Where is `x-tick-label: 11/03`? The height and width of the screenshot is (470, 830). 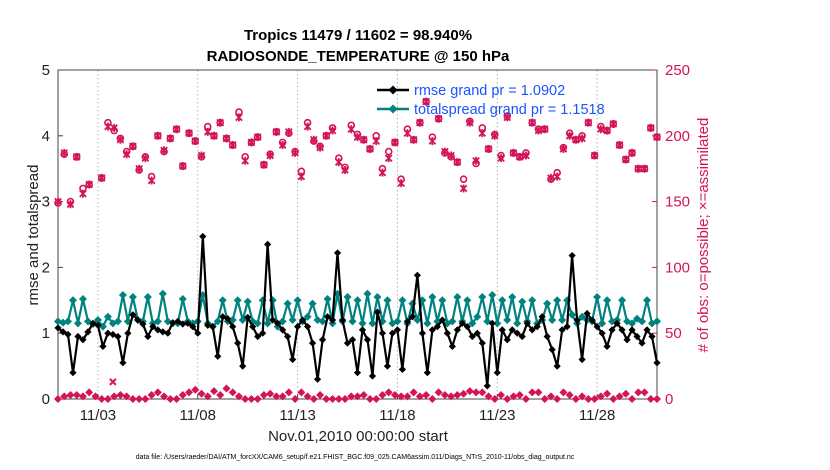
x-tick-label: 11/03 is located at coordinates (98, 415).